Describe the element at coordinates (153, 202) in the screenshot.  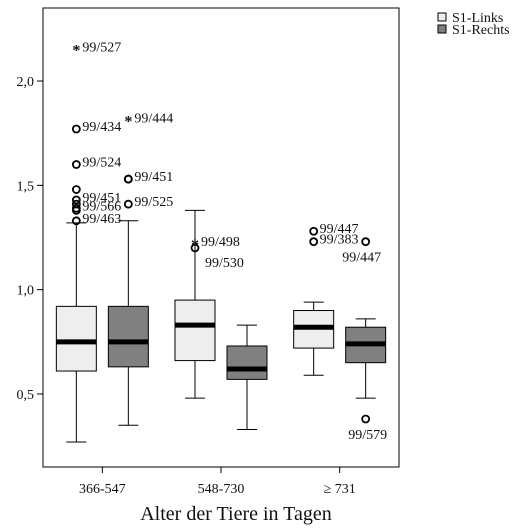
I see `outlier-label: 99/525` at that location.